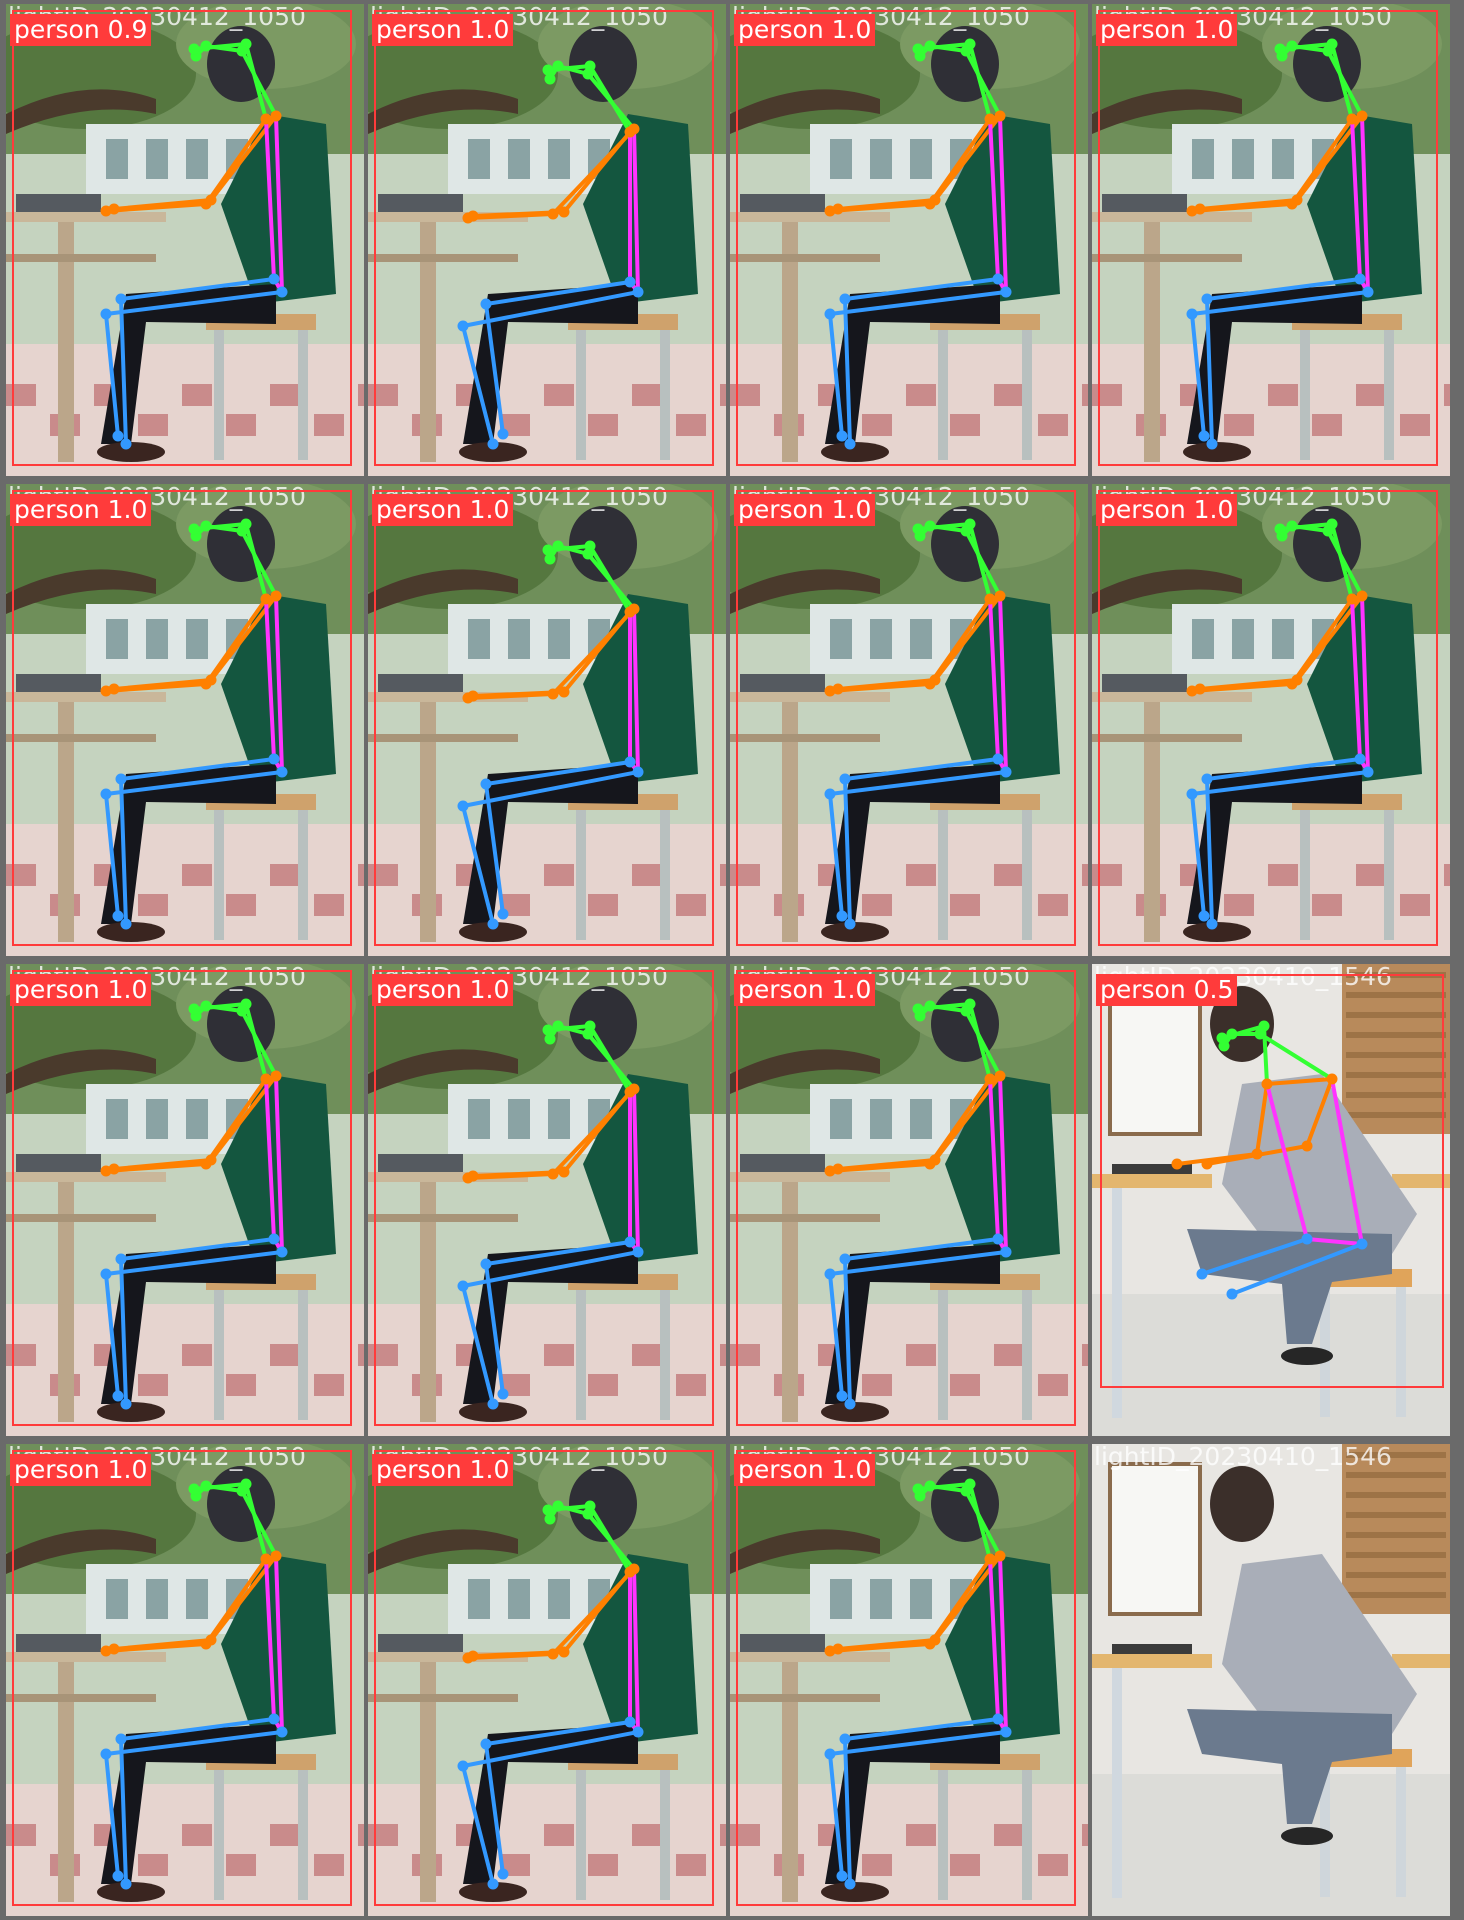 Image resolution: width=1464 pixels, height=1920 pixels. Describe the element at coordinates (1271, 1365) in the screenshot. I see `floor` at that location.